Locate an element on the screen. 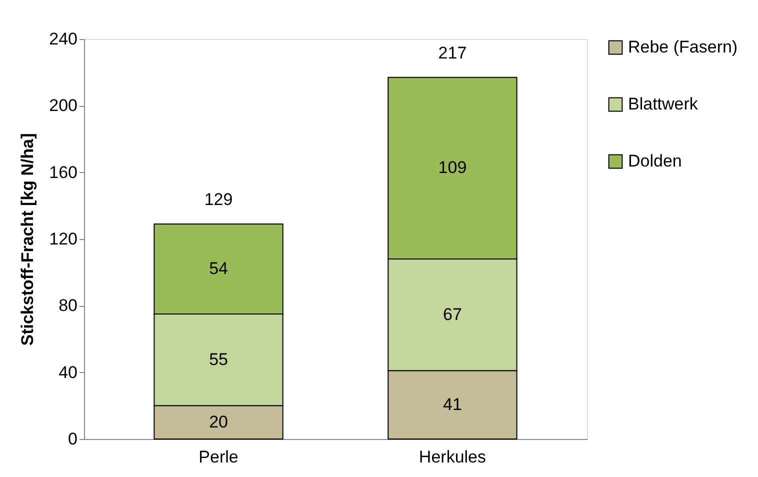 The width and height of the screenshot is (758, 477). x-tick-label: Perle is located at coordinates (218, 457).